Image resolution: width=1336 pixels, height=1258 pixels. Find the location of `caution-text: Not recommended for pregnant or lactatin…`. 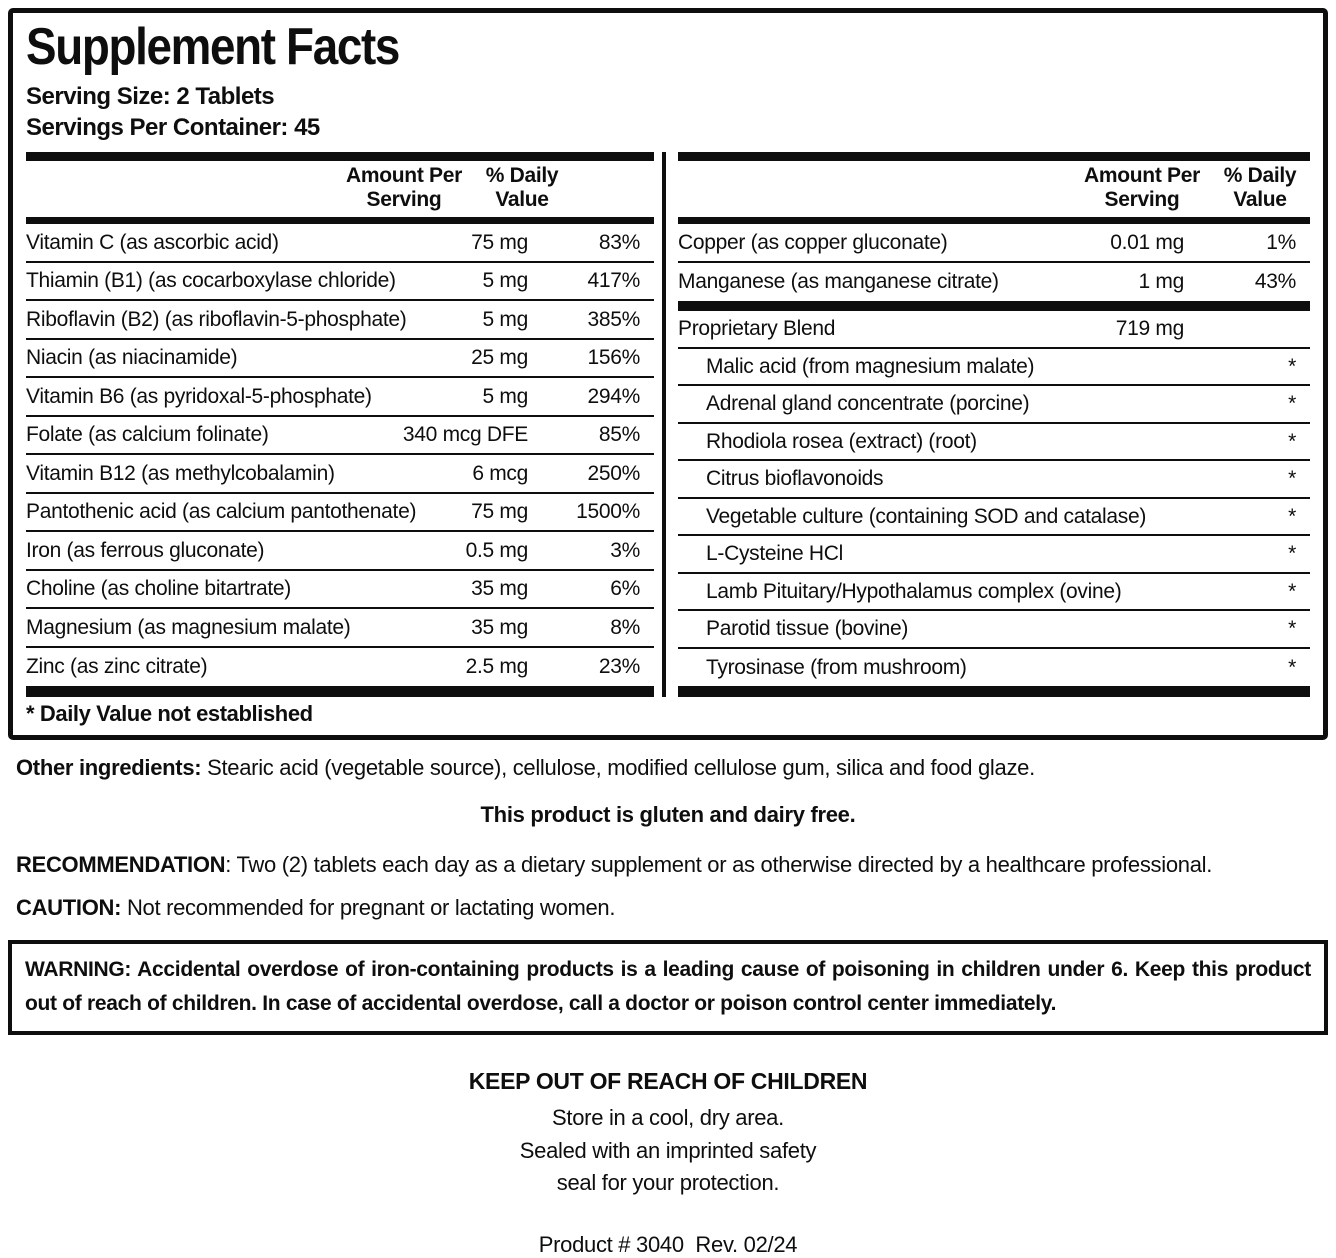

caution-text: Not recommended for pregnant or lactatin… is located at coordinates (368, 908).